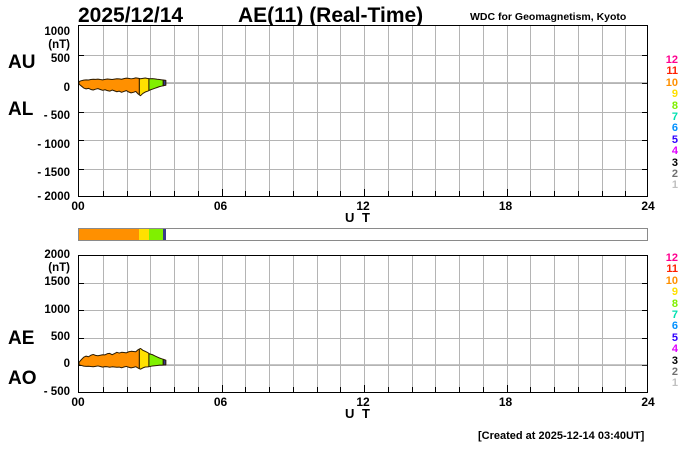  What do you see at coordinates (57, 282) in the screenshot?
I see `y-axis-value-1500-b: 1500` at bounding box center [57, 282].